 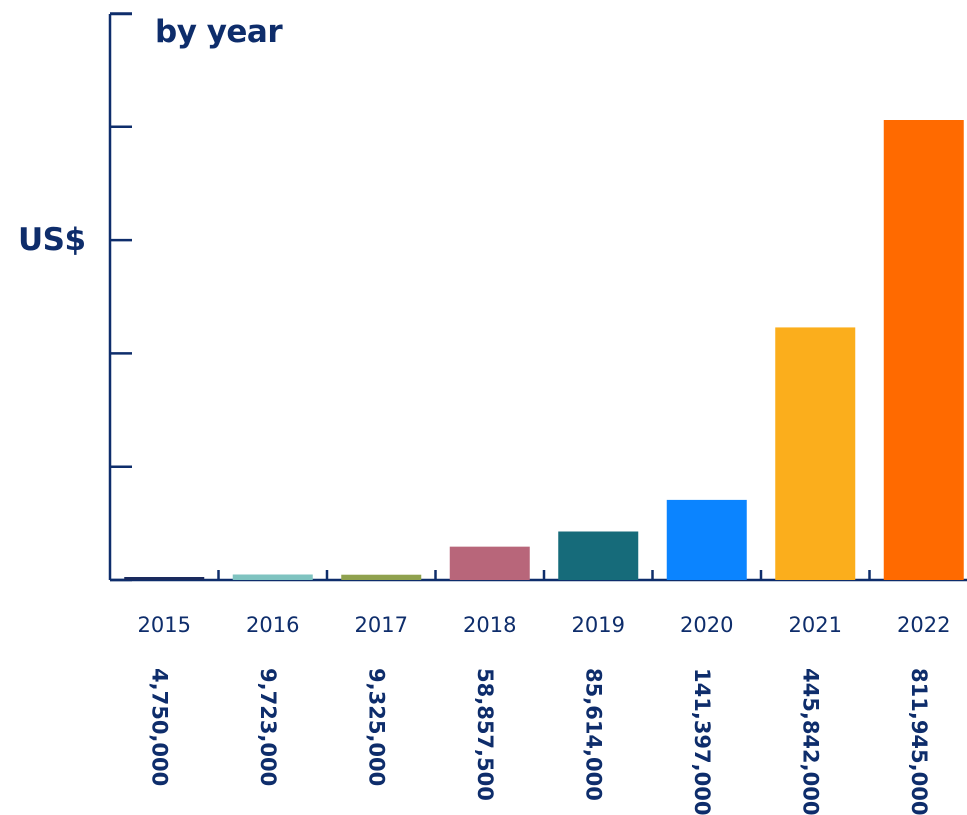 I want to click on x-tick-label: 2020, so click(x=706, y=625).